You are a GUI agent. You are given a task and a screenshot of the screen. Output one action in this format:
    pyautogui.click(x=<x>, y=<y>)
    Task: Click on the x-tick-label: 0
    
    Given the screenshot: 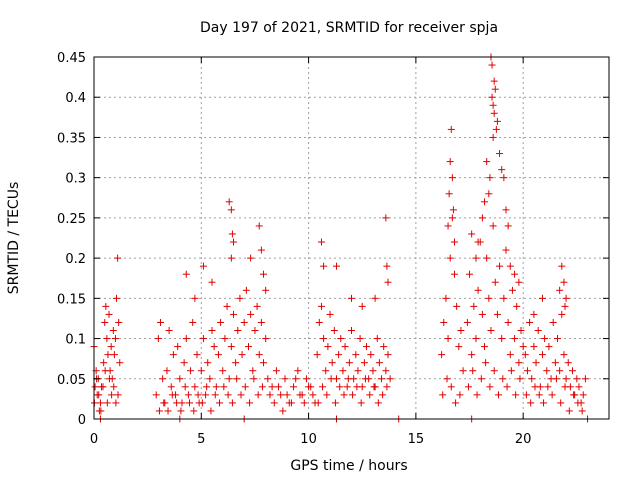 What is the action you would take?
    pyautogui.click(x=94, y=439)
    